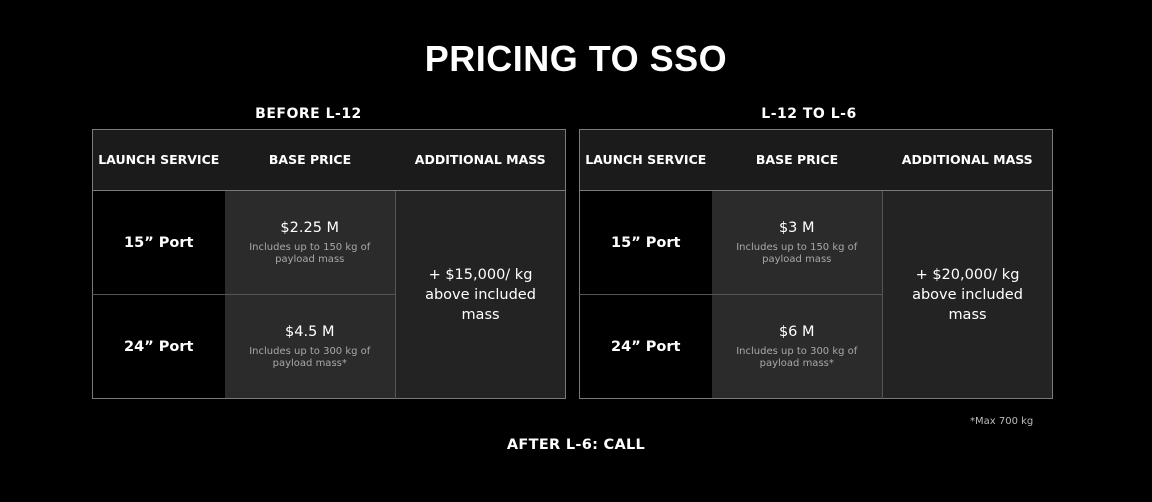 This screenshot has height=502, width=1152. What do you see at coordinates (796, 331) in the screenshot?
I see `base-price: $6 M` at bounding box center [796, 331].